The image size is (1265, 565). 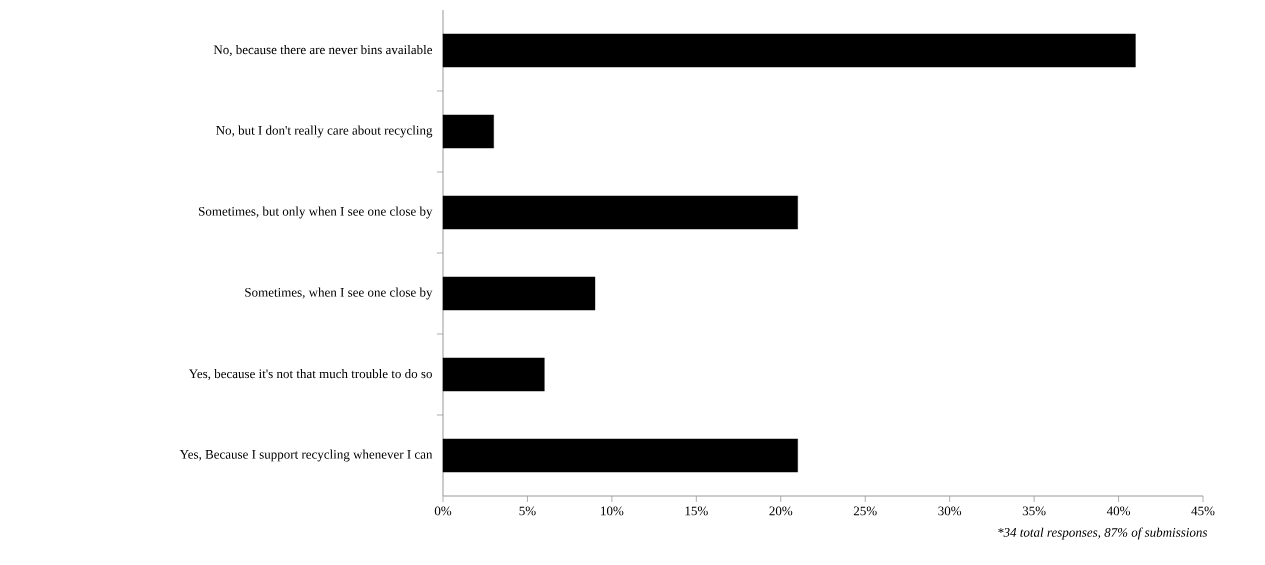 What do you see at coordinates (1103, 533) in the screenshot?
I see `text: *34 total responses, 87% of submissions` at bounding box center [1103, 533].